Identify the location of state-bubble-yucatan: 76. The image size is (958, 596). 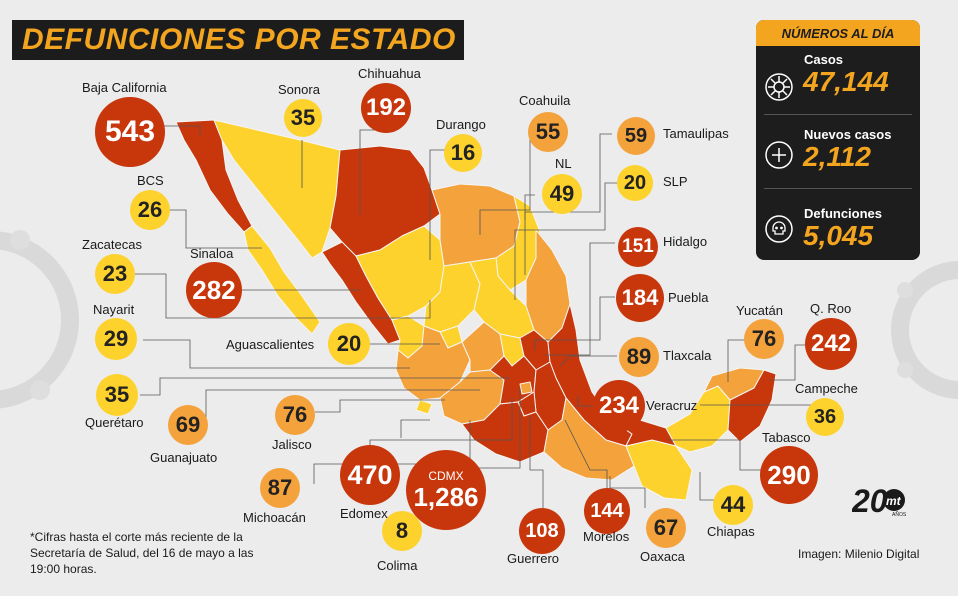
(764, 339).